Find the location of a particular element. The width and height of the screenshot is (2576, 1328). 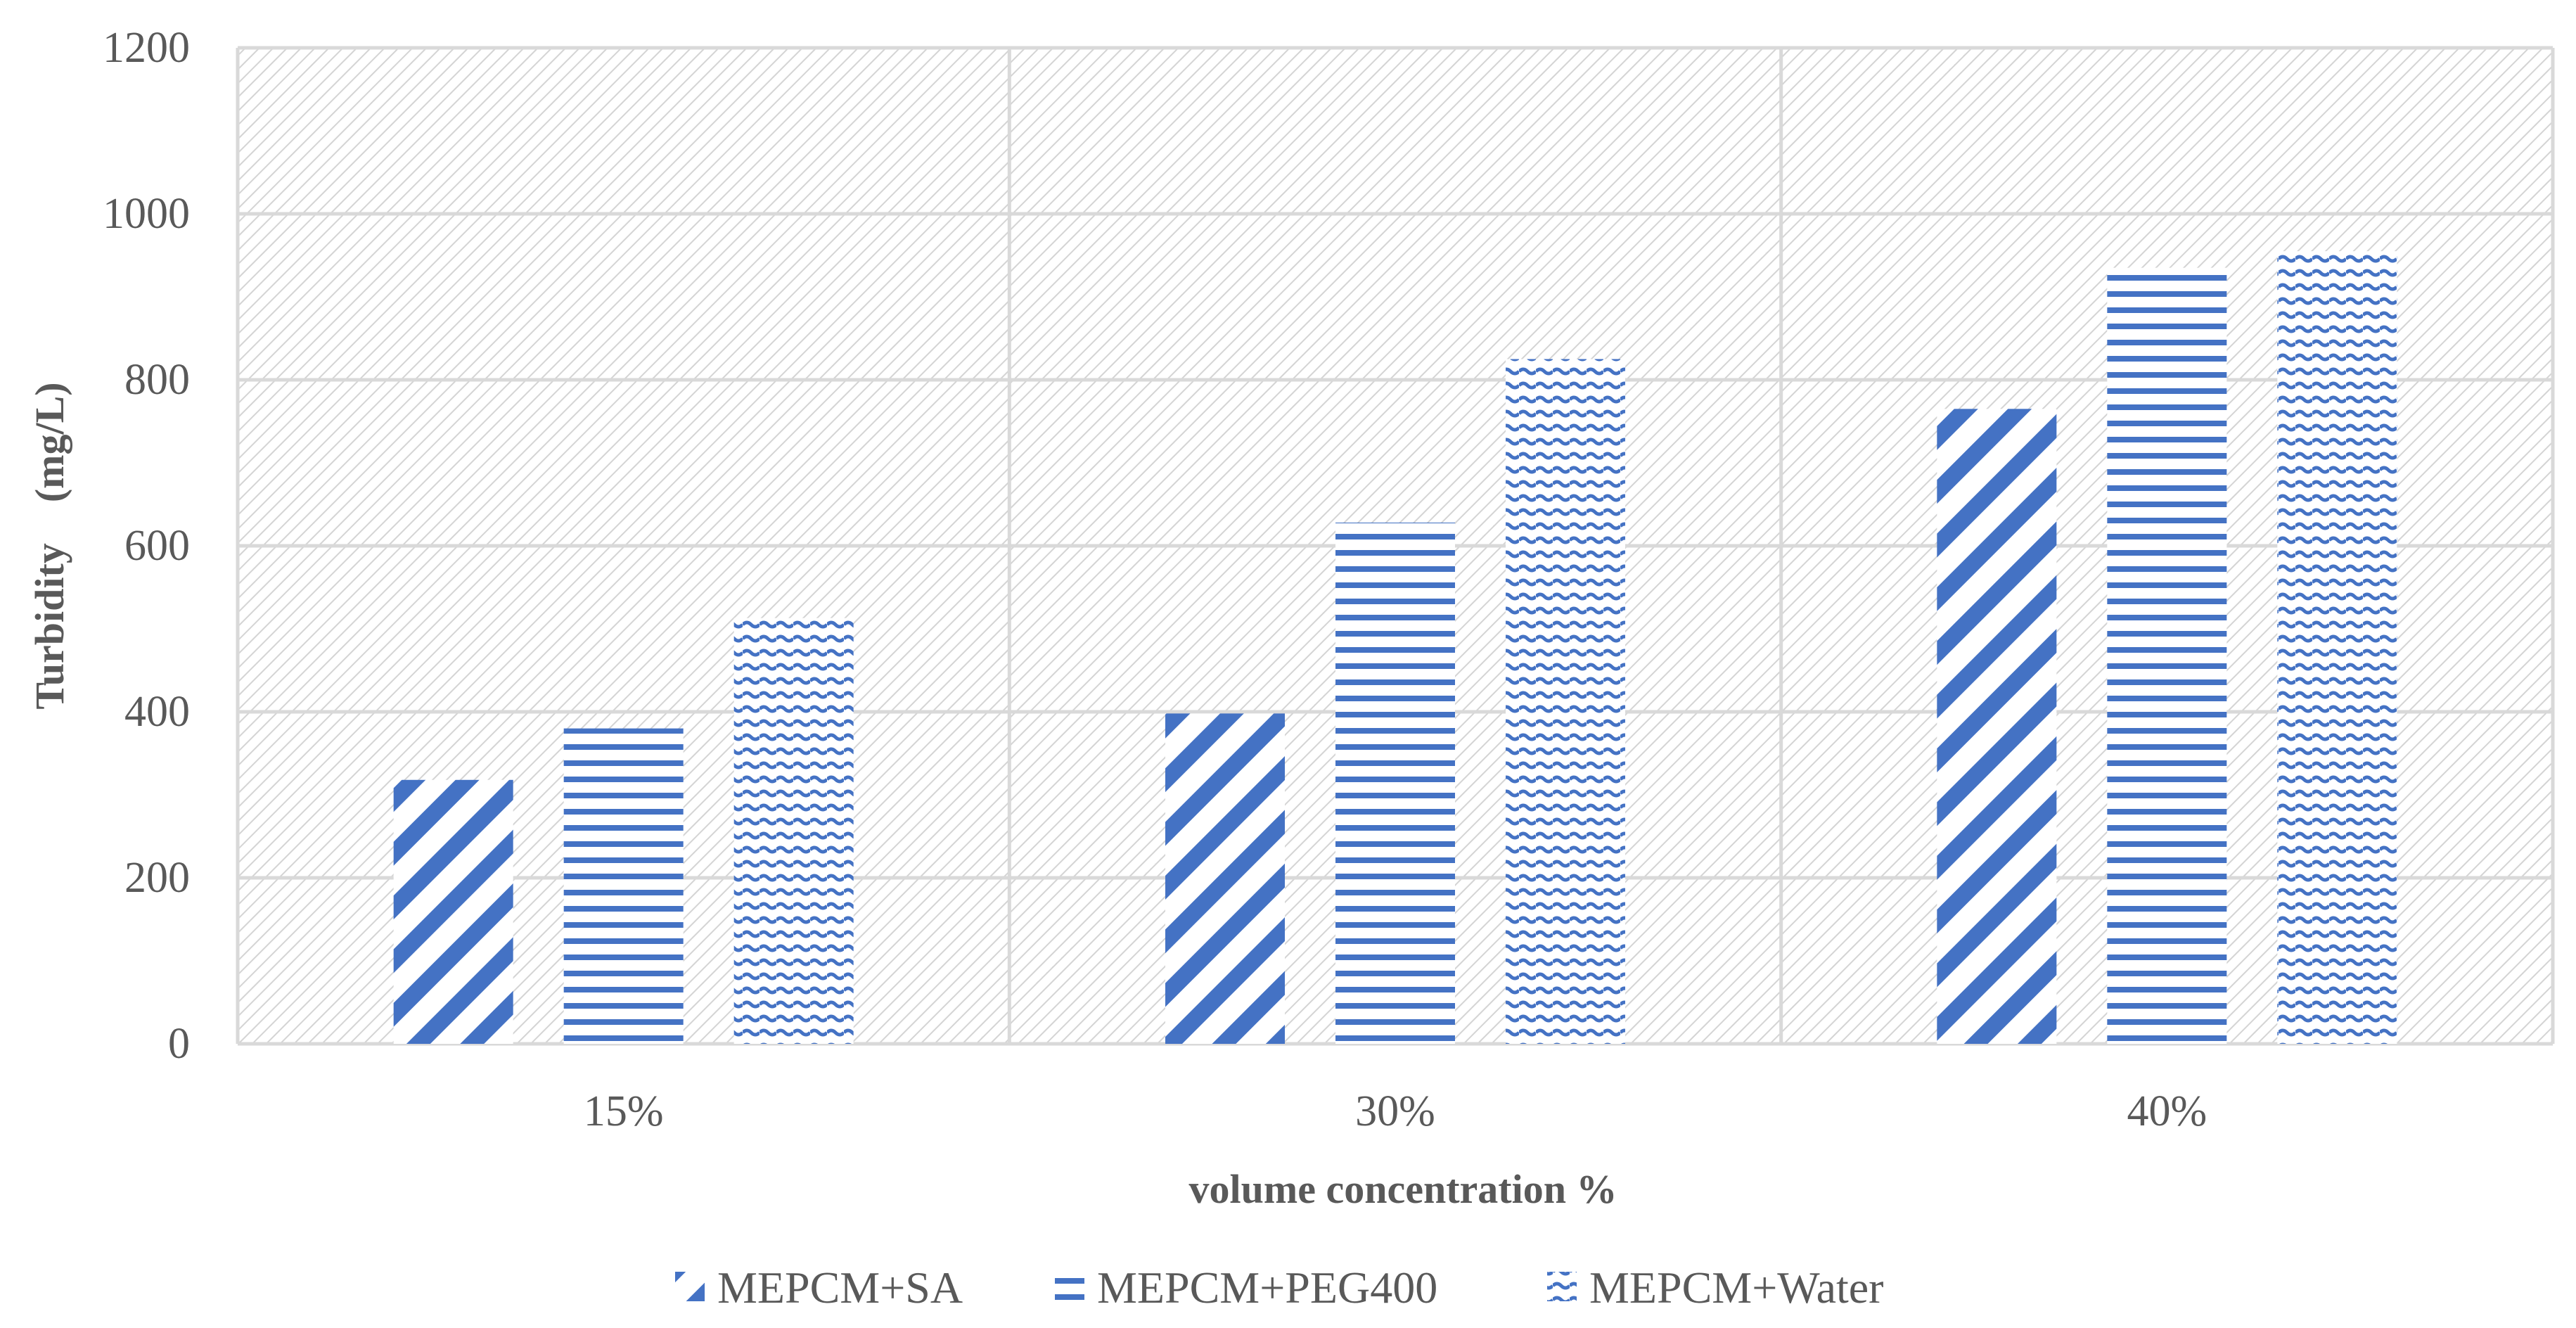

x-tick-label: 30% is located at coordinates (1395, 1111).